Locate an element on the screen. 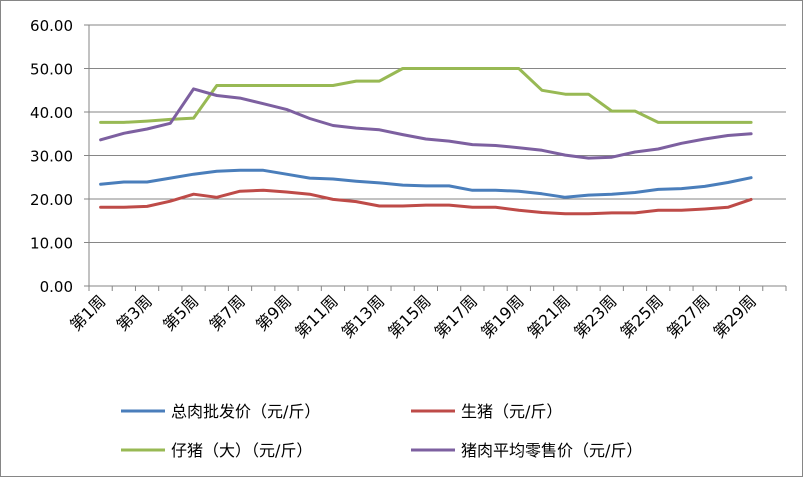 This screenshot has width=803, height=480. x-tick-label: 第15周 is located at coordinates (409, 316).